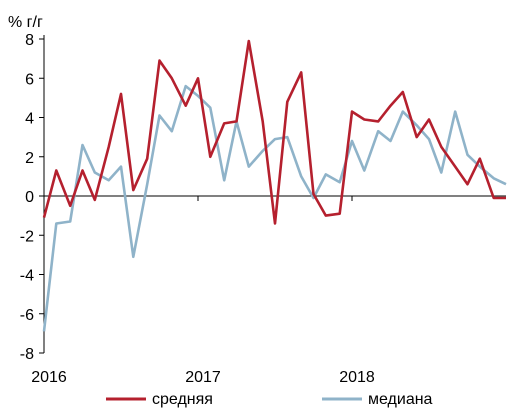  Describe the element at coordinates (357, 377) in the screenshot. I see `x-tick-label: 2018` at that location.